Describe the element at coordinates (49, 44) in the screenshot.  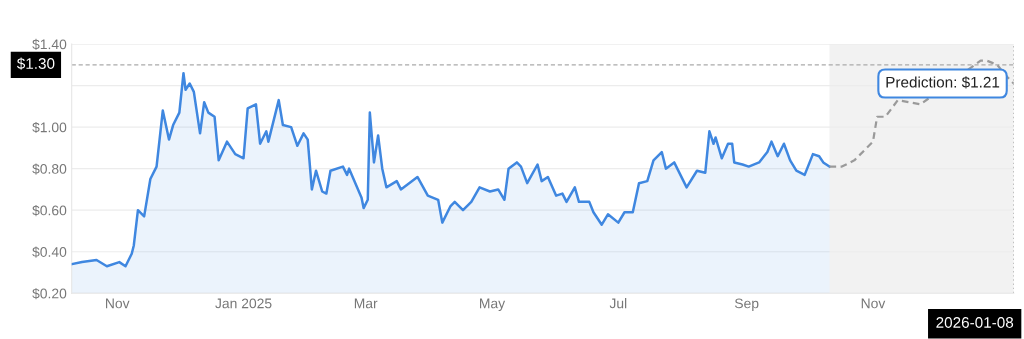
I see `y-tick-label: $1.40` at that location.